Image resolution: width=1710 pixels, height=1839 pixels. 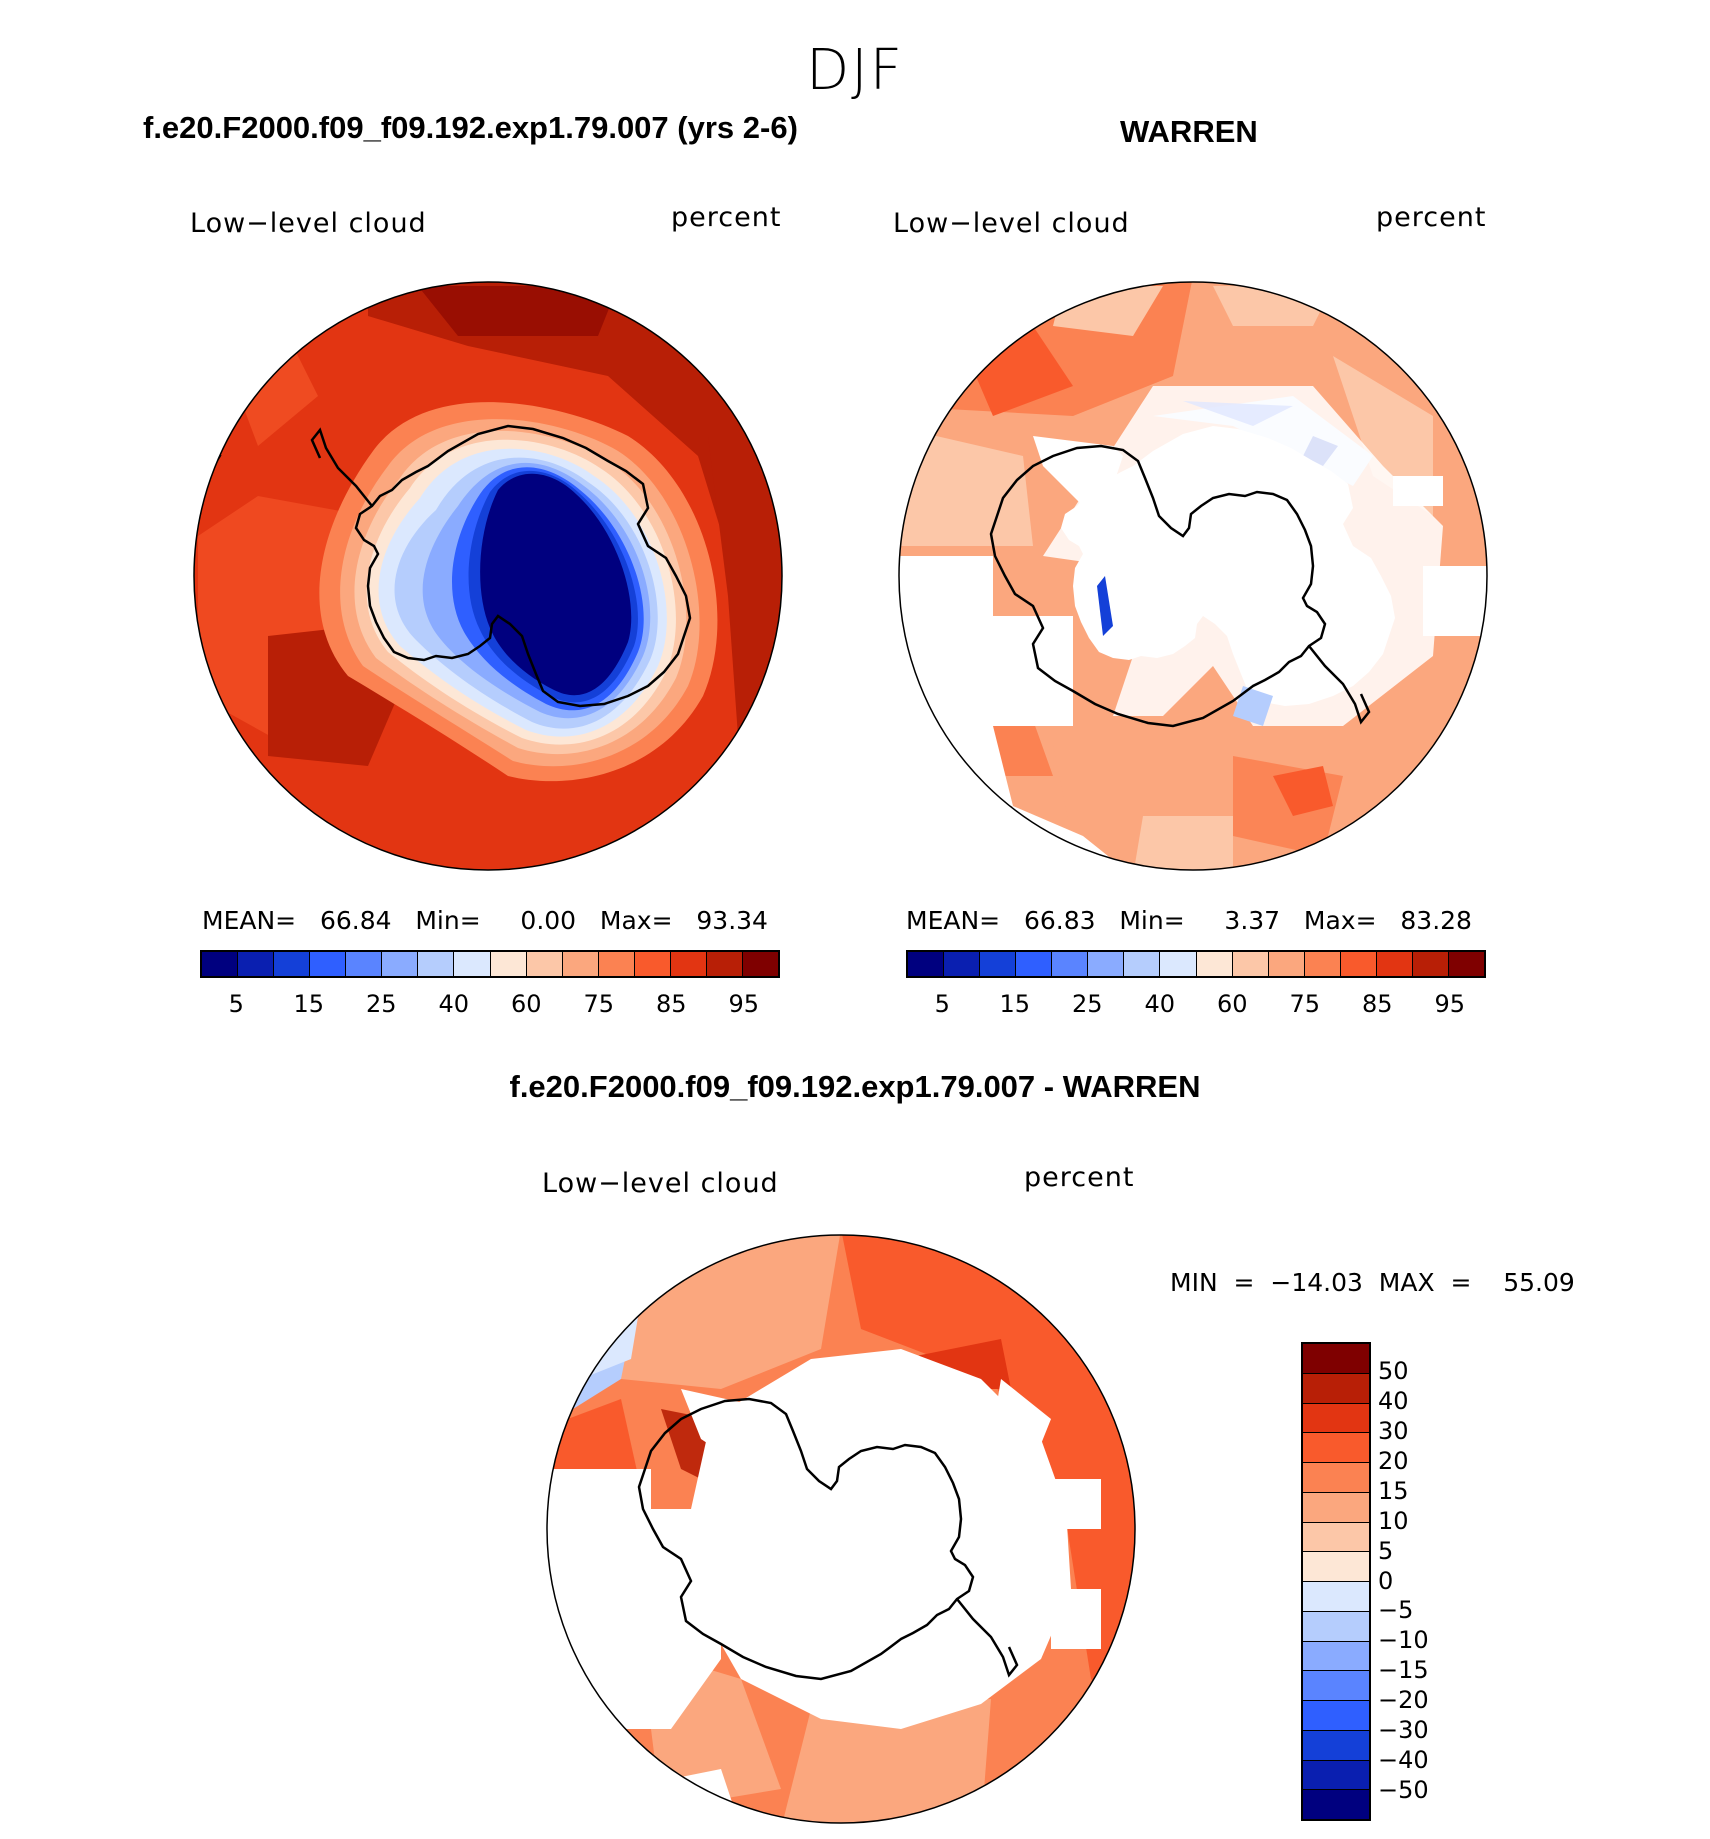 I want to click on left-colorbar-tick-label: 60, so click(x=526, y=1004).